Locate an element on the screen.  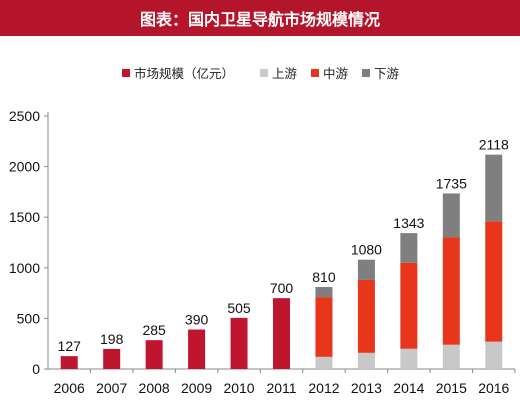
legend: 市场规模（亿元） 上游 中游 下游 is located at coordinates (261, 73).